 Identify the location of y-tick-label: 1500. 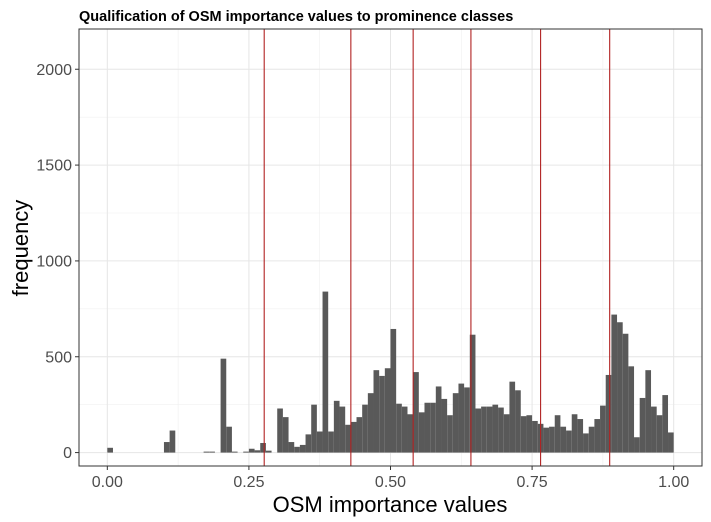
(54, 166).